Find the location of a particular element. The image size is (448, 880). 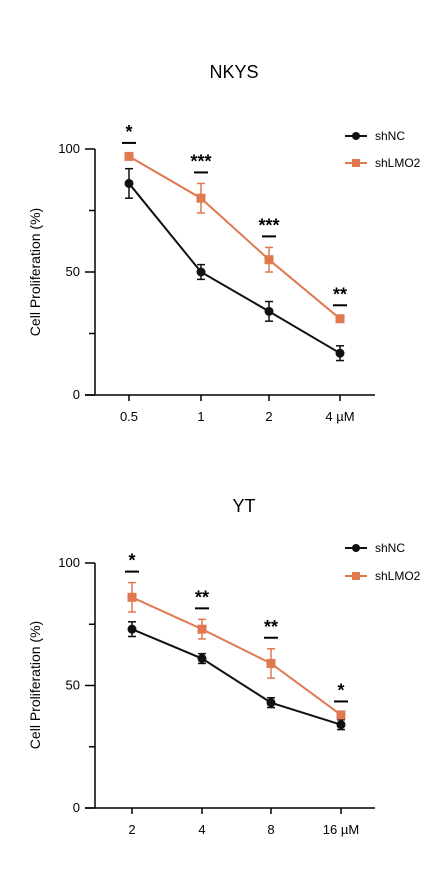

x-tick-label: 0.5 is located at coordinates (129, 416).